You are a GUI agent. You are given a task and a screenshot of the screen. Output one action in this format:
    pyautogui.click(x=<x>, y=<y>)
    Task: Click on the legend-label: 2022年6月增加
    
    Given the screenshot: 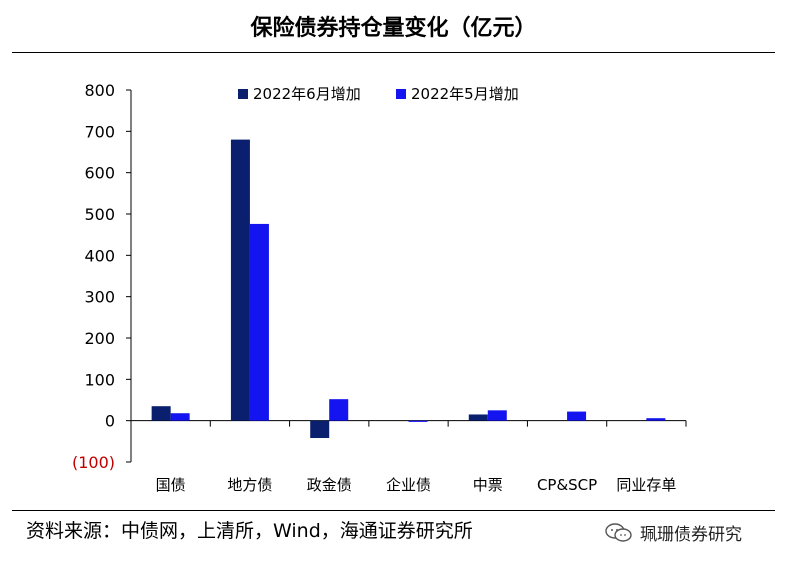 What is the action you would take?
    pyautogui.click(x=307, y=94)
    